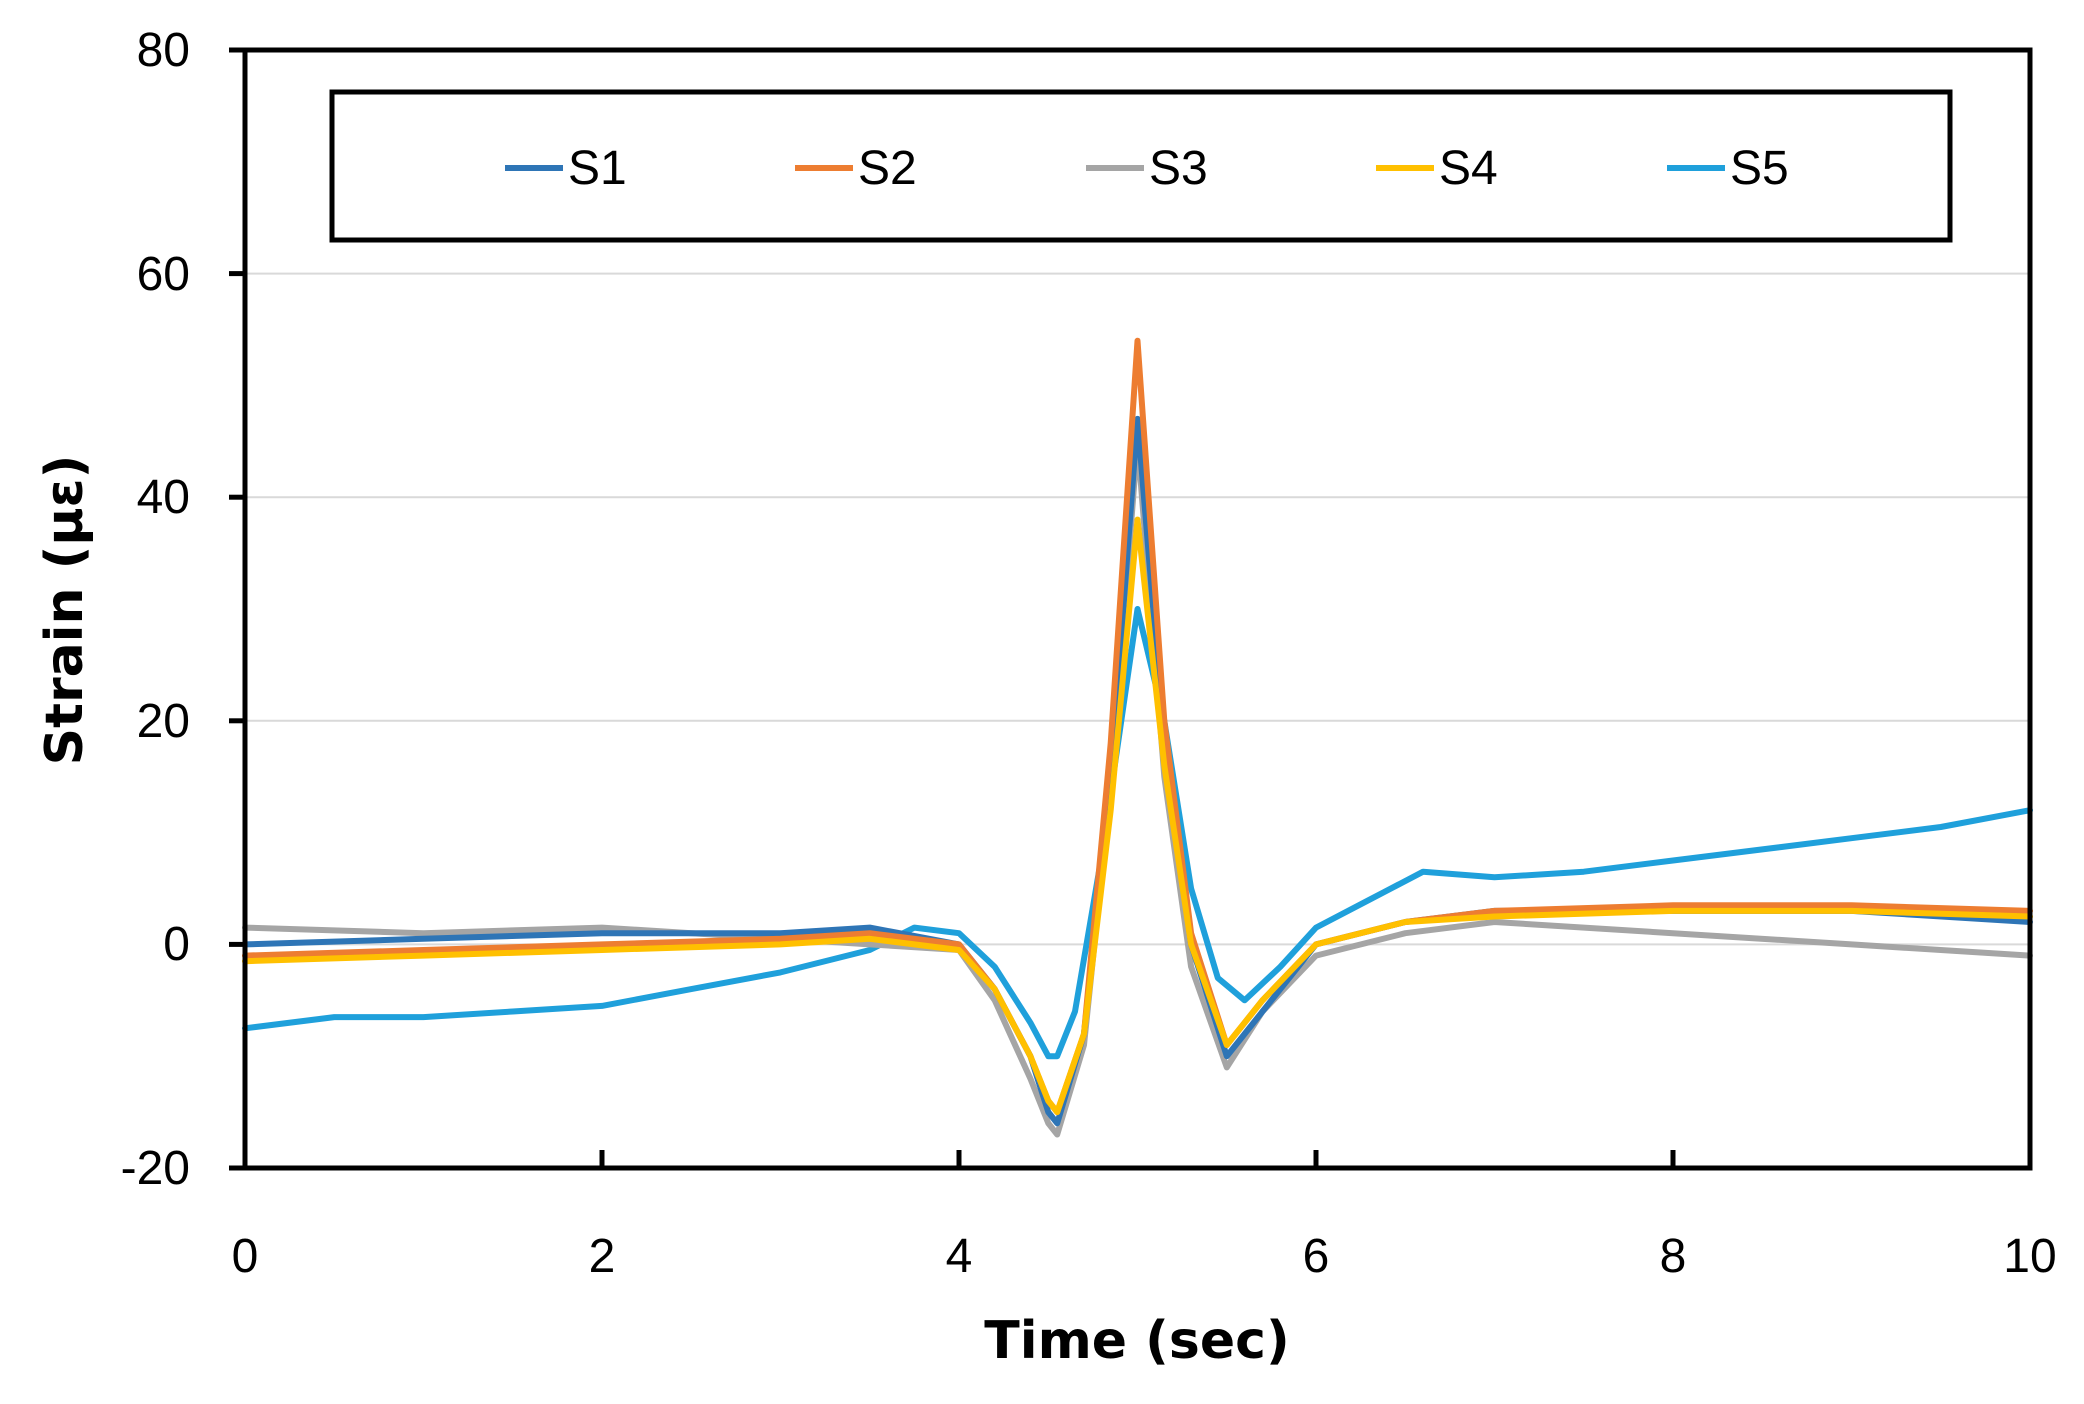 The width and height of the screenshot is (2084, 1404). I want to click on x-tick-label: 2, so click(602, 1256).